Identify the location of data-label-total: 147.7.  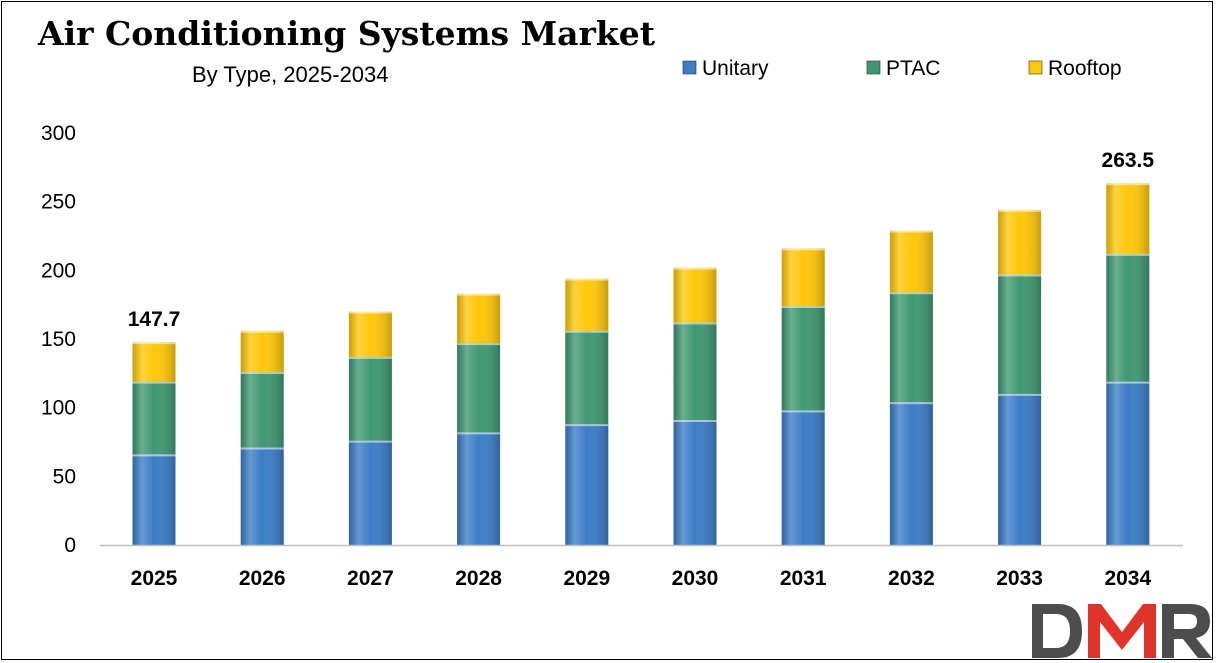
(154, 319).